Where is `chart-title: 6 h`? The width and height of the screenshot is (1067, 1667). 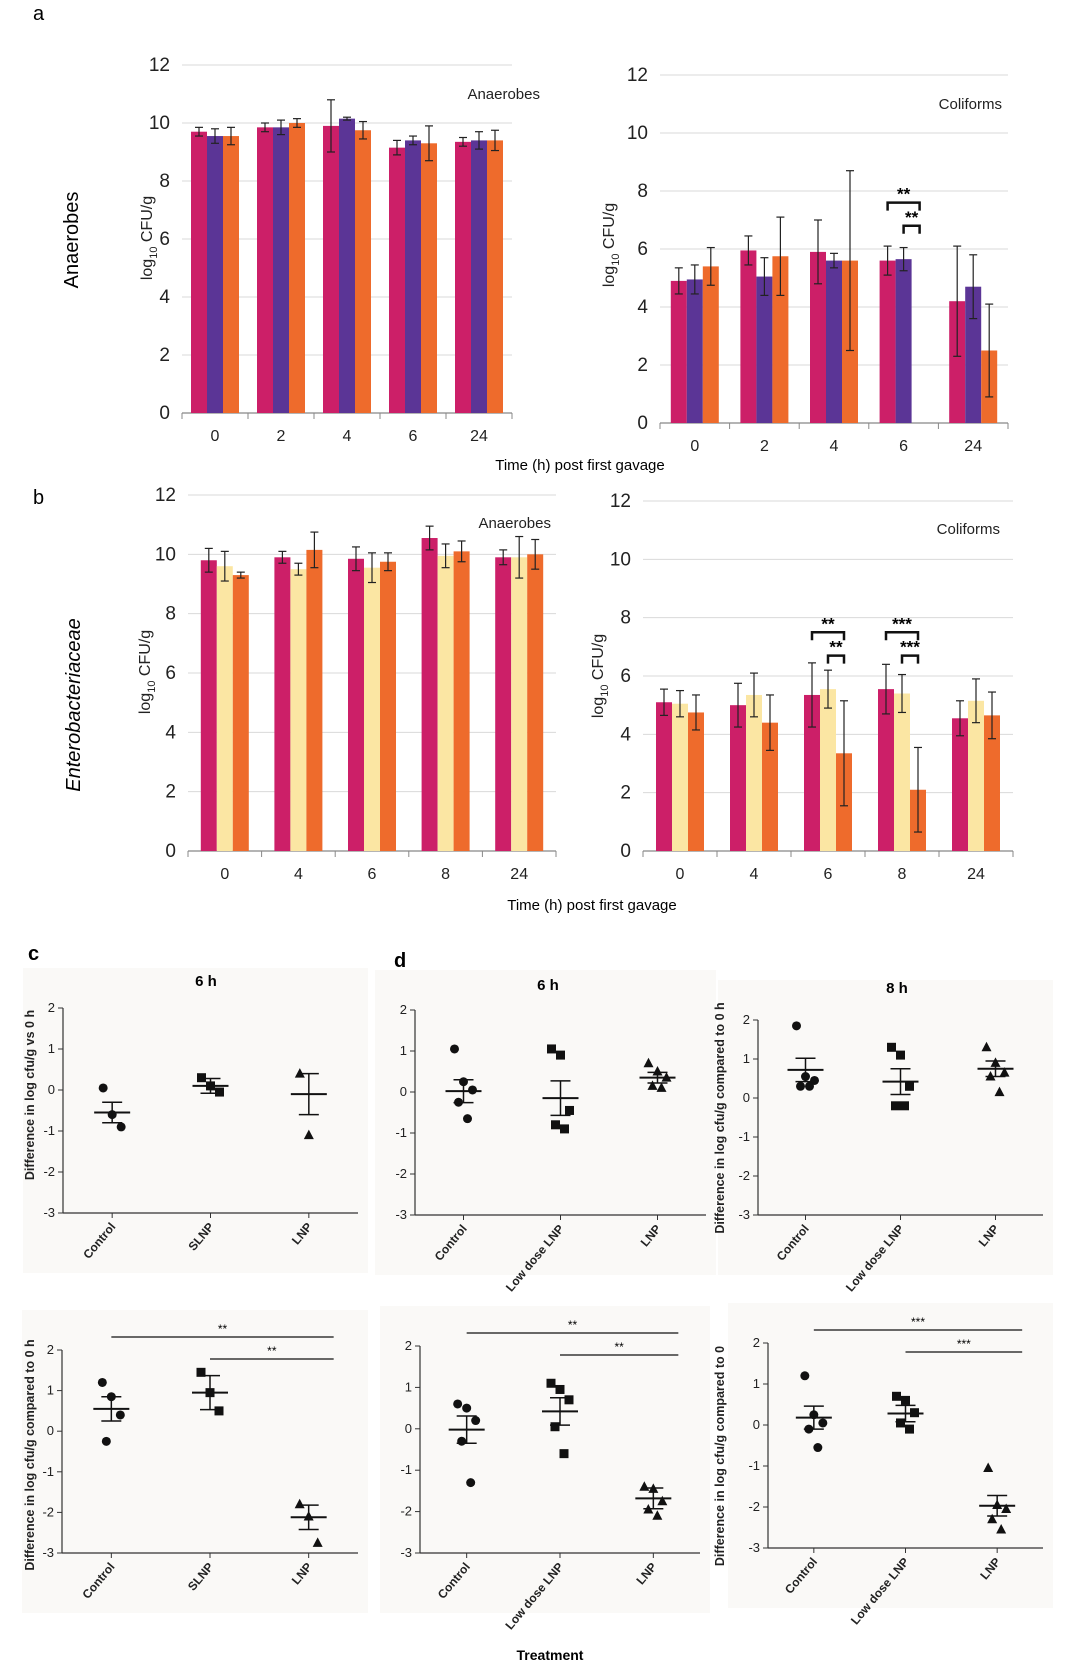
chart-title: 6 h is located at coordinates (206, 981).